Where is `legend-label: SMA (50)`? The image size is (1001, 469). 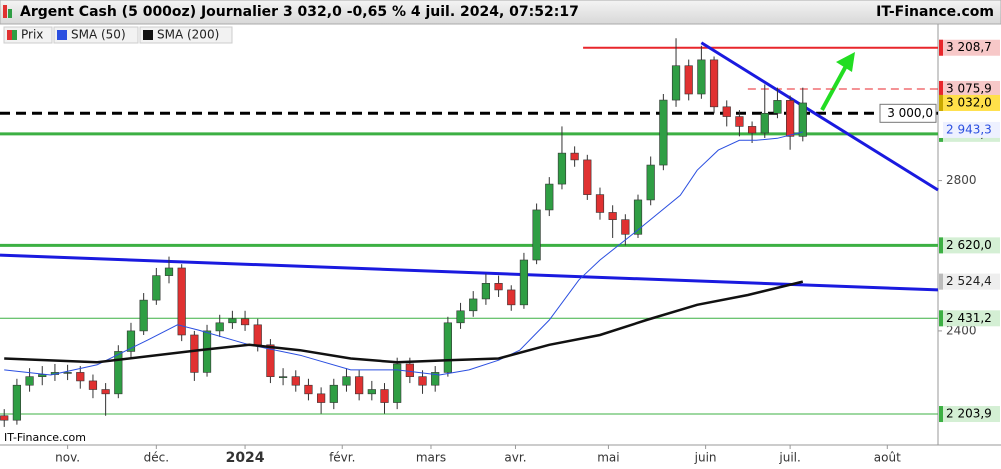
legend-label: SMA (50) is located at coordinates (98, 35).